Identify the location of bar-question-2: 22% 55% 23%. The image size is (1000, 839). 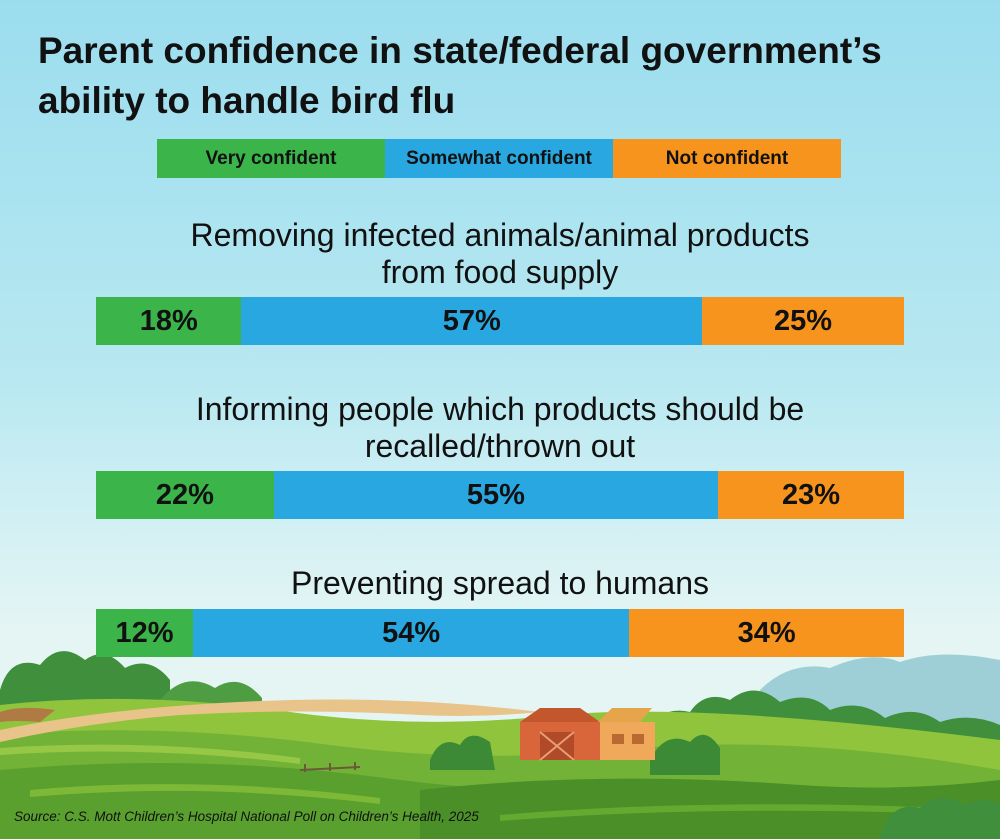
(500, 495).